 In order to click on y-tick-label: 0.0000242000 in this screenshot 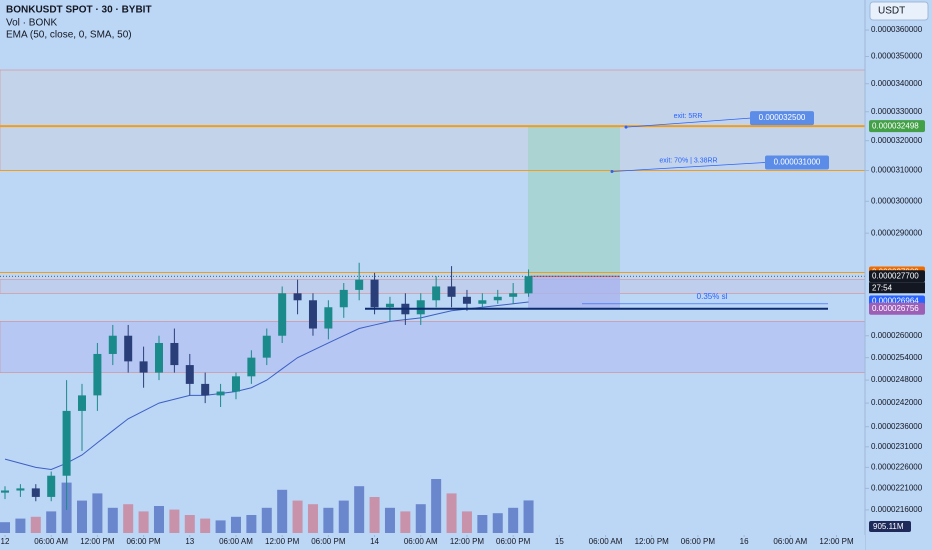, I will do `click(897, 402)`.